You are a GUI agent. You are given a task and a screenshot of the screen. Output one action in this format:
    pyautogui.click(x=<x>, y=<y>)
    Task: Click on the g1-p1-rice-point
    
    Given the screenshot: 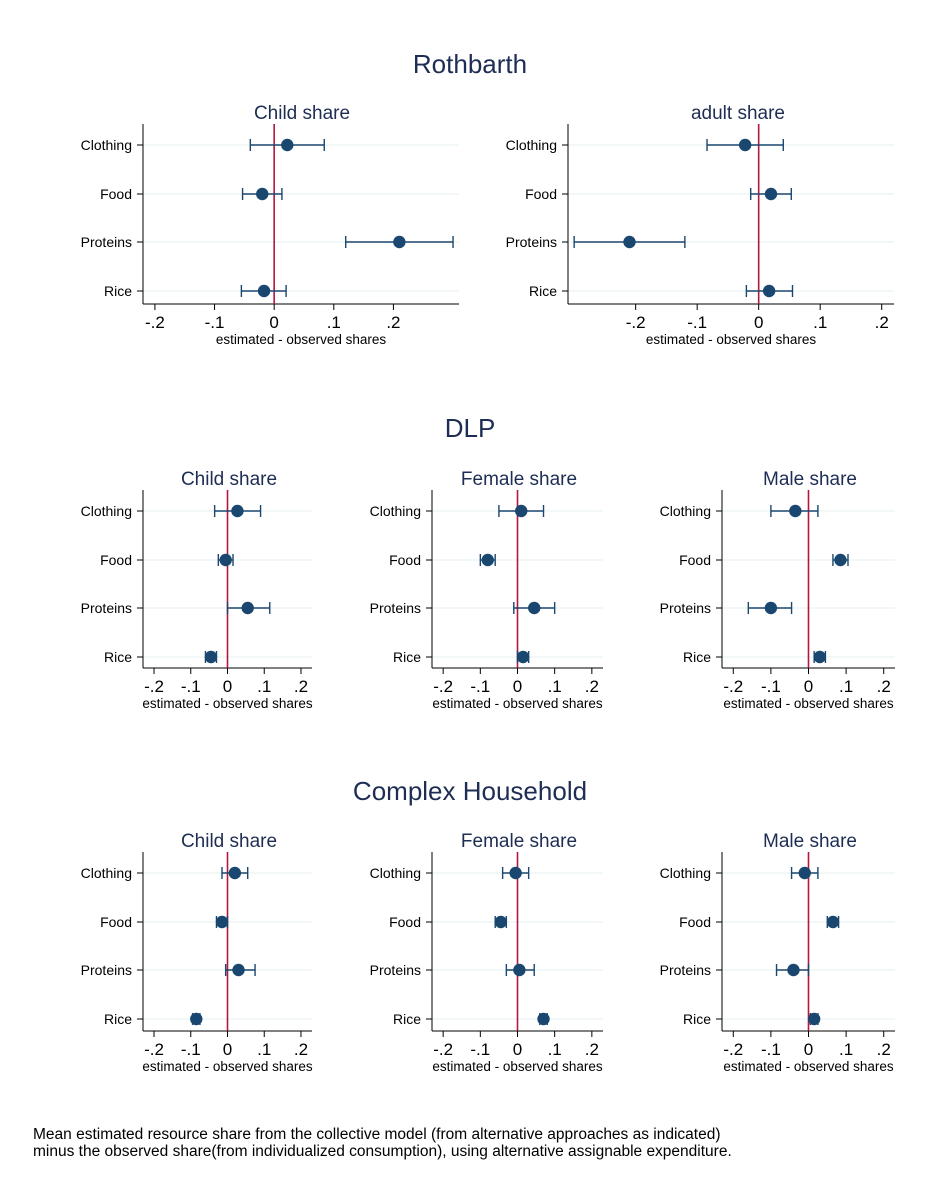 What is the action you would take?
    pyautogui.click(x=264, y=291)
    